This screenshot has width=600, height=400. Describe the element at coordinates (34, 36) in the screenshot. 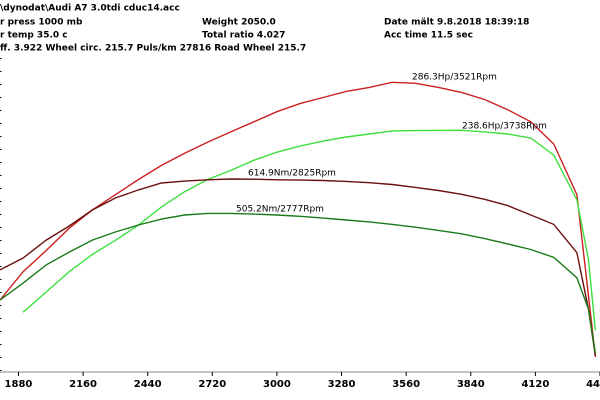

I see `header-field: r temp 35.0 c` at that location.